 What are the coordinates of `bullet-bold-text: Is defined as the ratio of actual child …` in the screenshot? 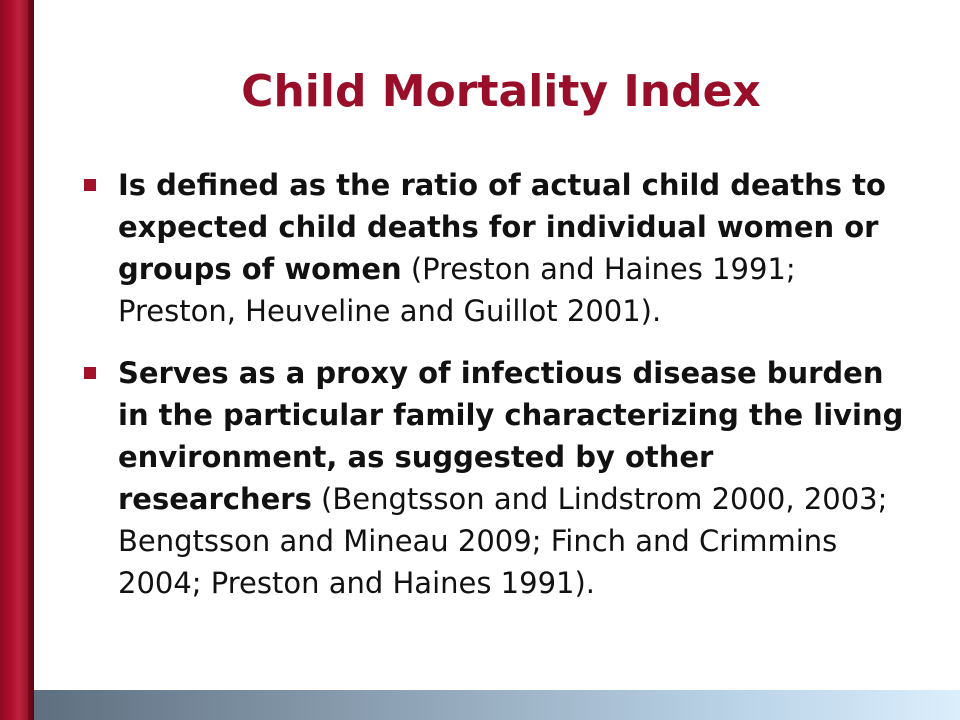 It's located at (502, 227).